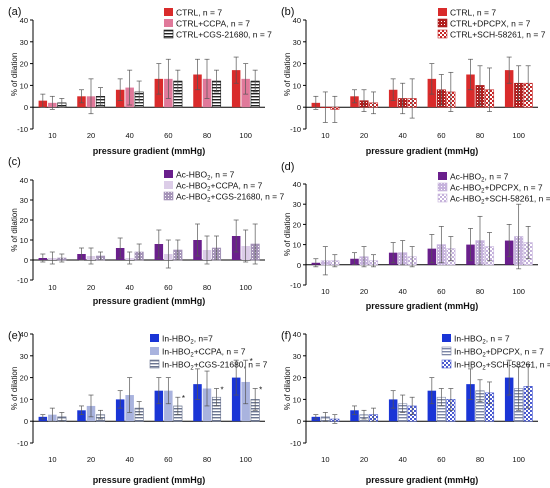 Image resolution: width=550 pixels, height=488 pixels. I want to click on legend-label: Ac-HBO2, n = 7, so click(479, 178).